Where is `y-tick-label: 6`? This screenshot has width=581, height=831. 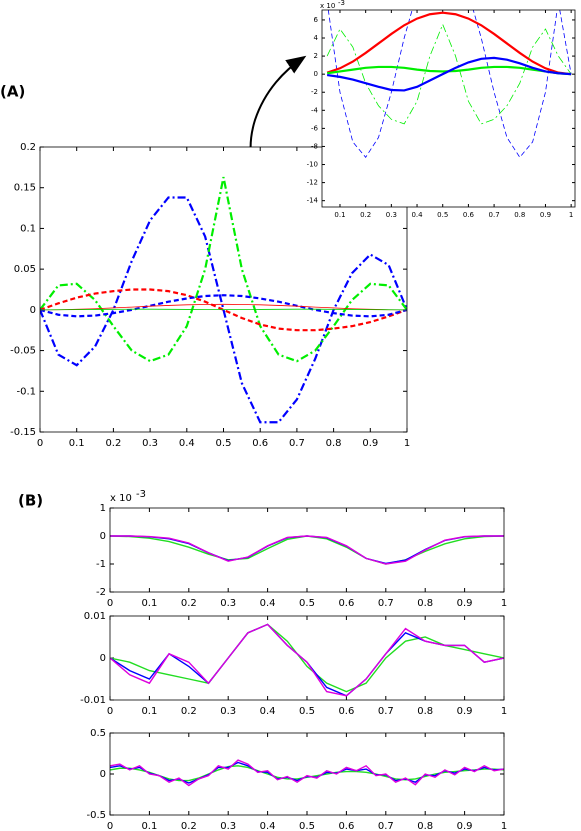 y-tick-label: 6 is located at coordinates (316, 20).